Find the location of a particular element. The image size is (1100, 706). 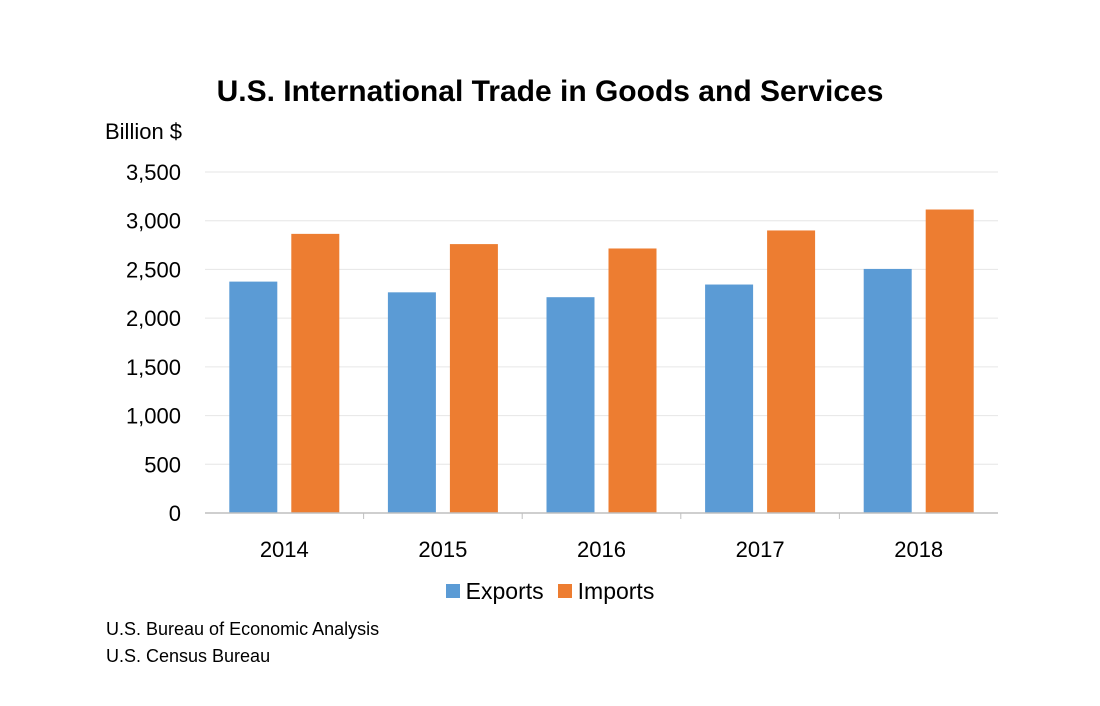

y-tick-label: 1,000 is located at coordinates (153, 416).